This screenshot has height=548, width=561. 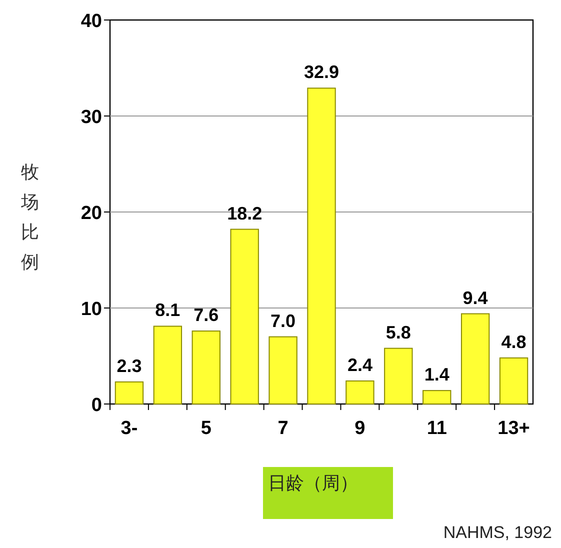 What do you see at coordinates (475, 298) in the screenshot?
I see `data-label: 9.4` at bounding box center [475, 298].